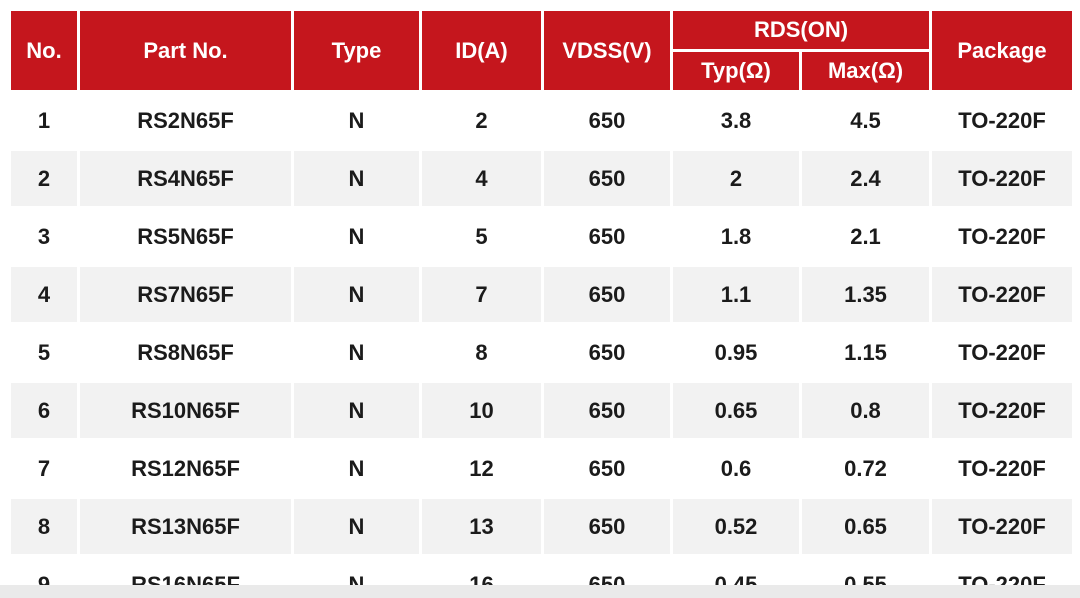  Describe the element at coordinates (185, 468) in the screenshot. I see `cell-part-no: RS12N65F` at that location.